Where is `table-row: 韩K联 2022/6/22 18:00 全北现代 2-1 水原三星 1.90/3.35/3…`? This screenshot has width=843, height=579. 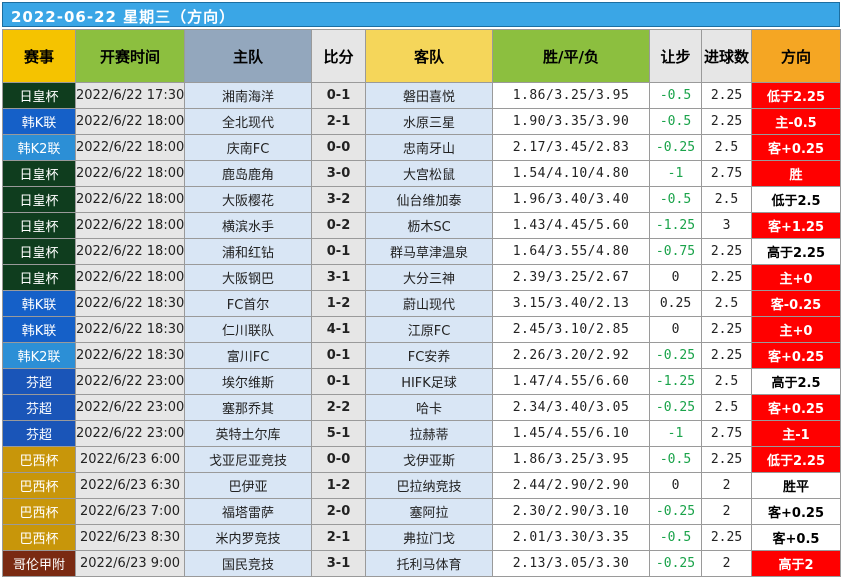
table-row: 韩K联 2022/6/22 18:00 全北现代 2-1 水原三星 1.90/3.35/3… is located at coordinates (421, 121).